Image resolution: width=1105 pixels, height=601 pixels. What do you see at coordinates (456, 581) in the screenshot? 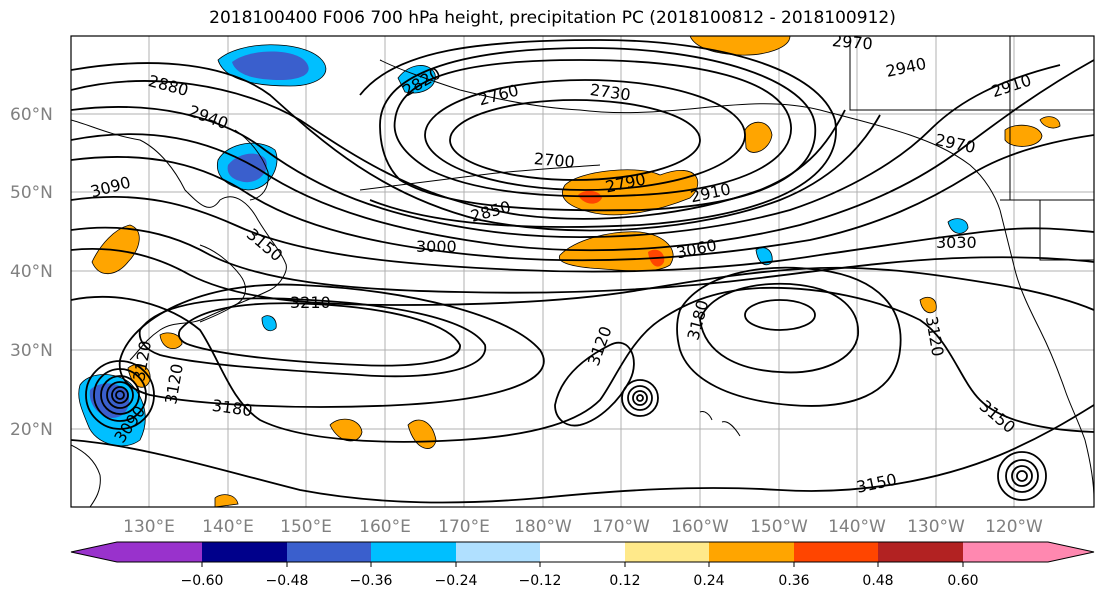
I see `colorbar-tick-label: −0.24` at bounding box center [456, 581].